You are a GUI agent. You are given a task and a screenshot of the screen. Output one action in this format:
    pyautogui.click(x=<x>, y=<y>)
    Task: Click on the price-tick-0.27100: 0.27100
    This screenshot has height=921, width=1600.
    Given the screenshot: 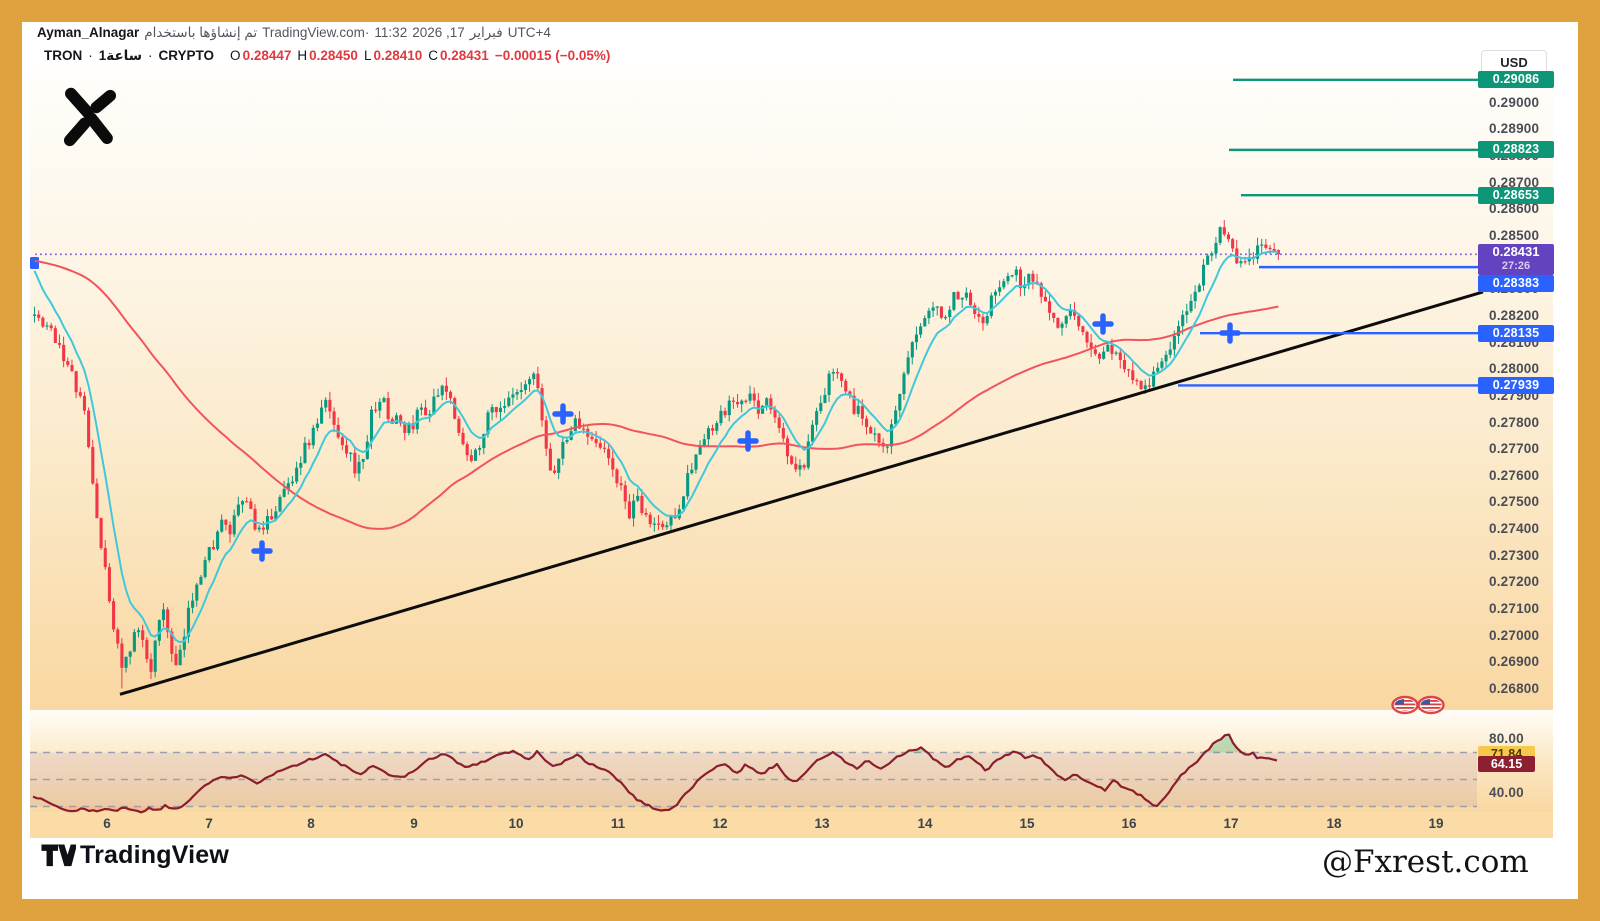 What is the action you would take?
    pyautogui.click(x=1514, y=609)
    